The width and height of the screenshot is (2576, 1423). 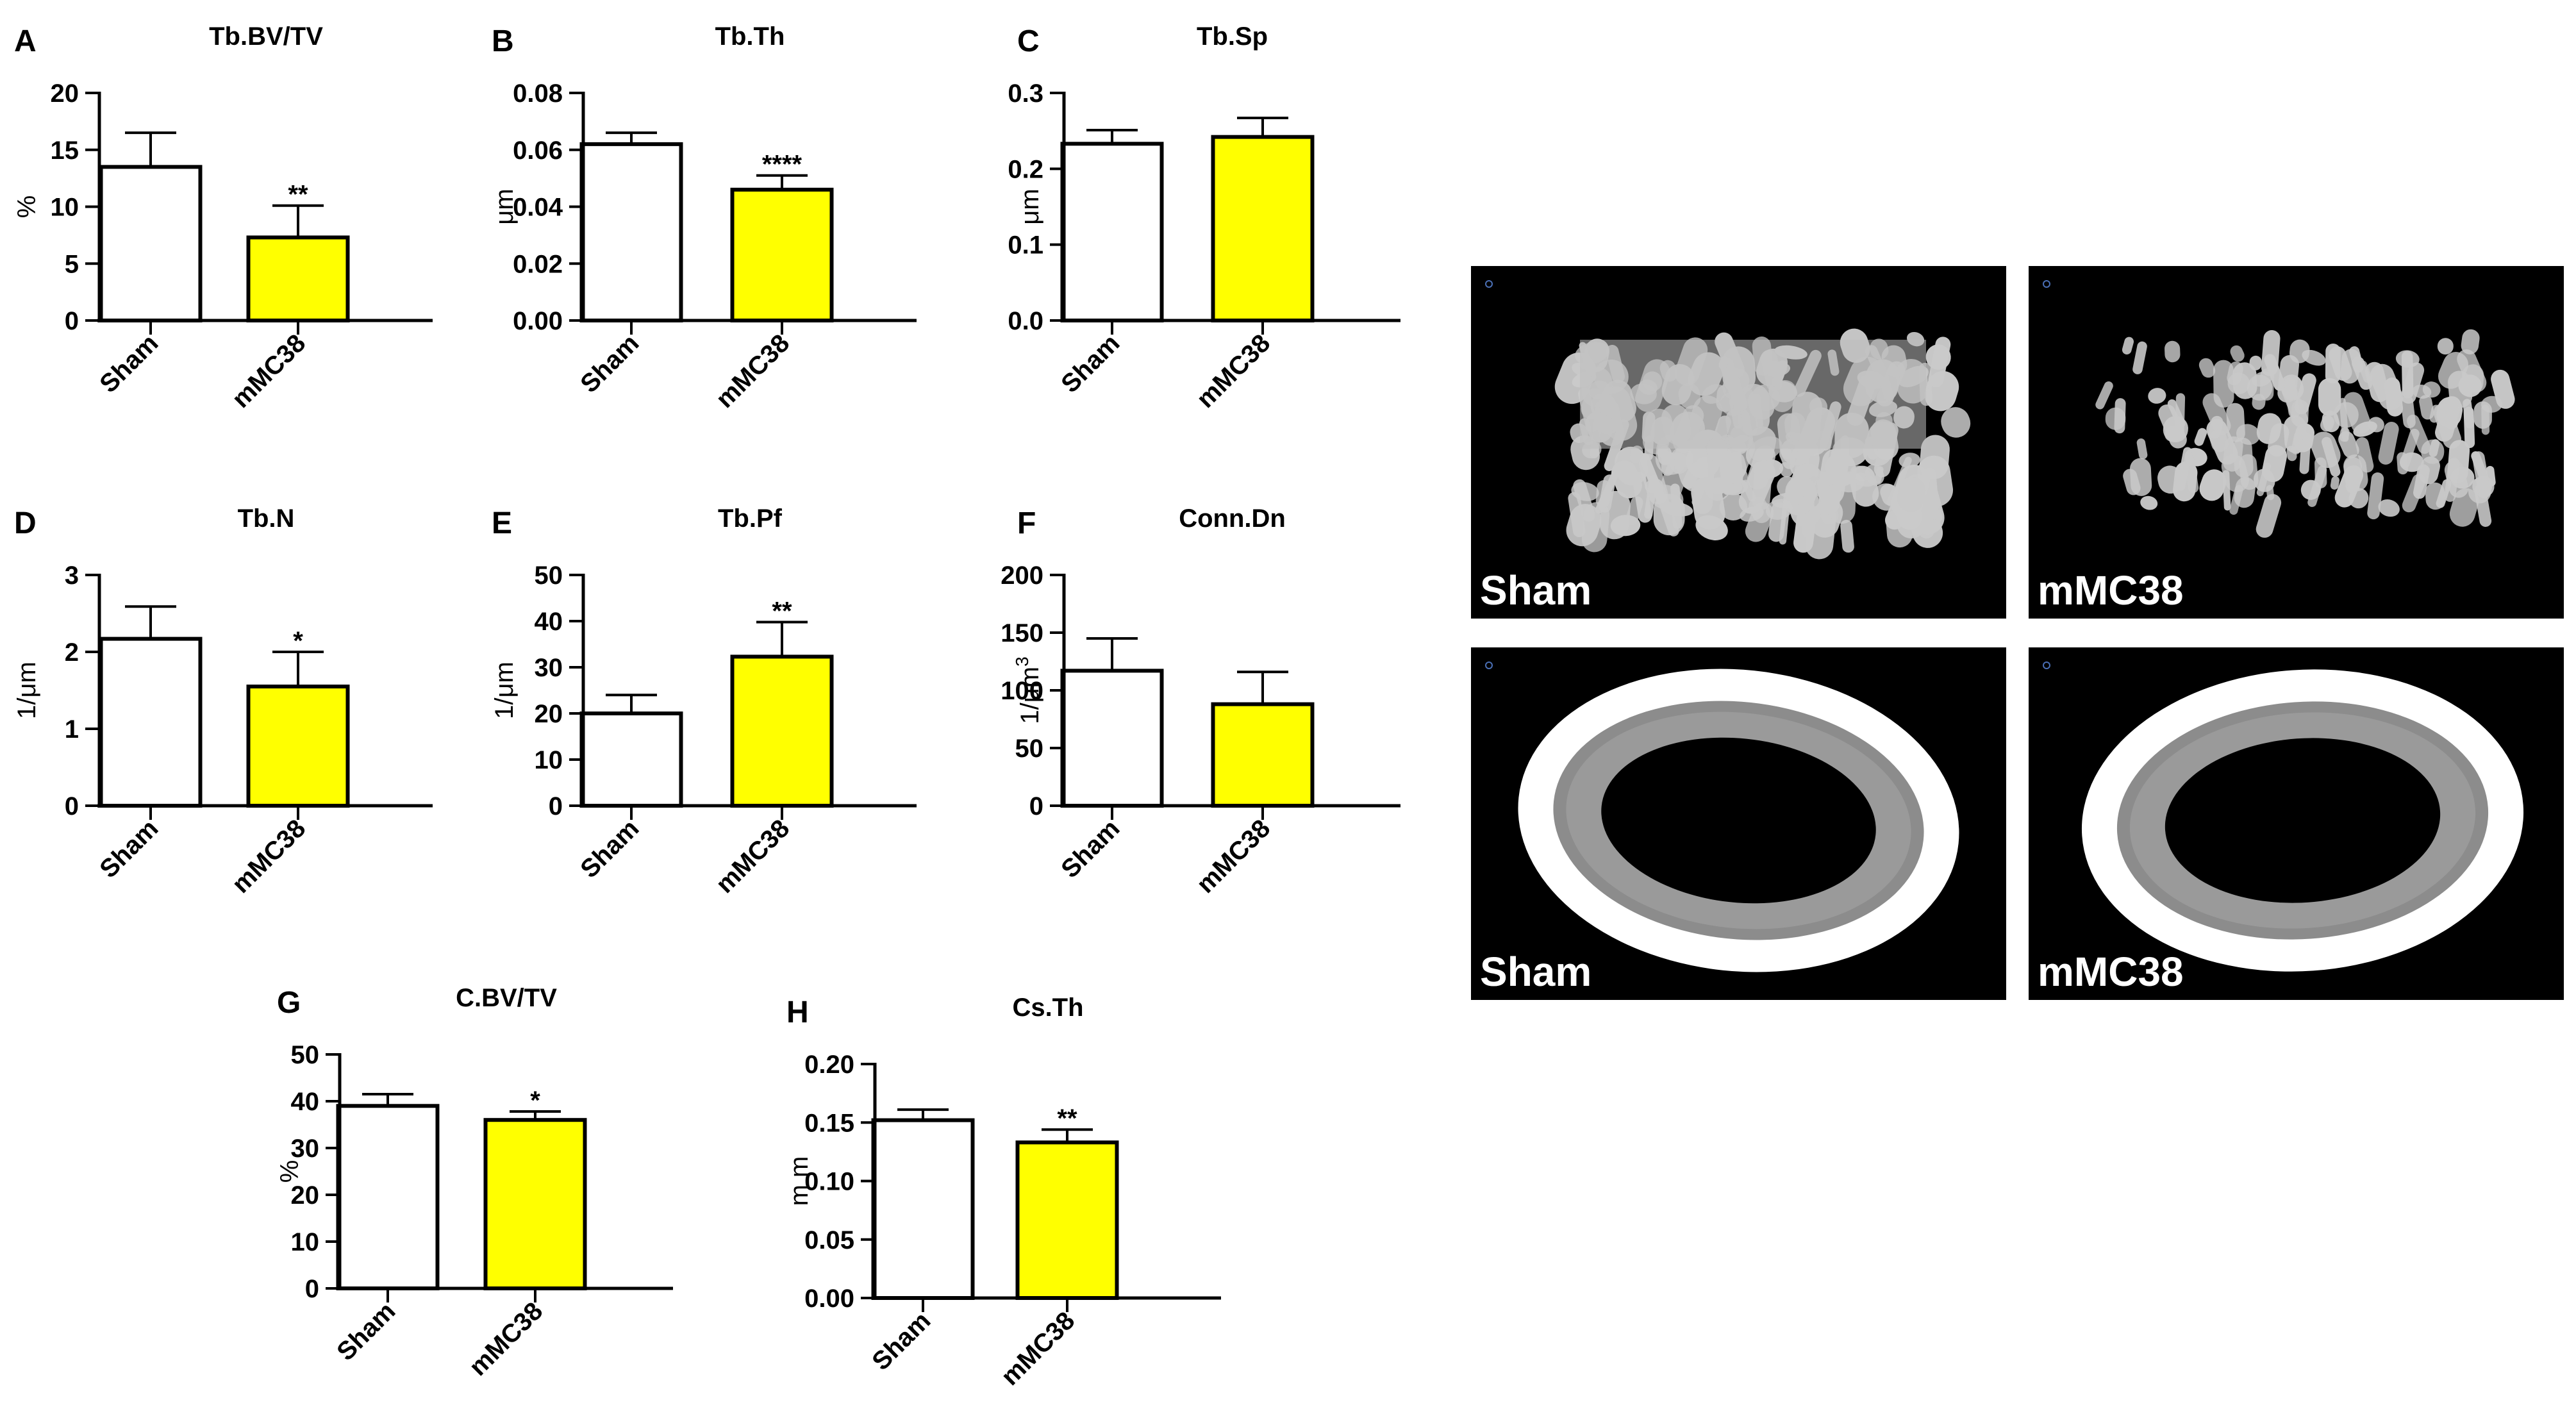 I want to click on chart-title: Tb.Th, so click(x=750, y=36).